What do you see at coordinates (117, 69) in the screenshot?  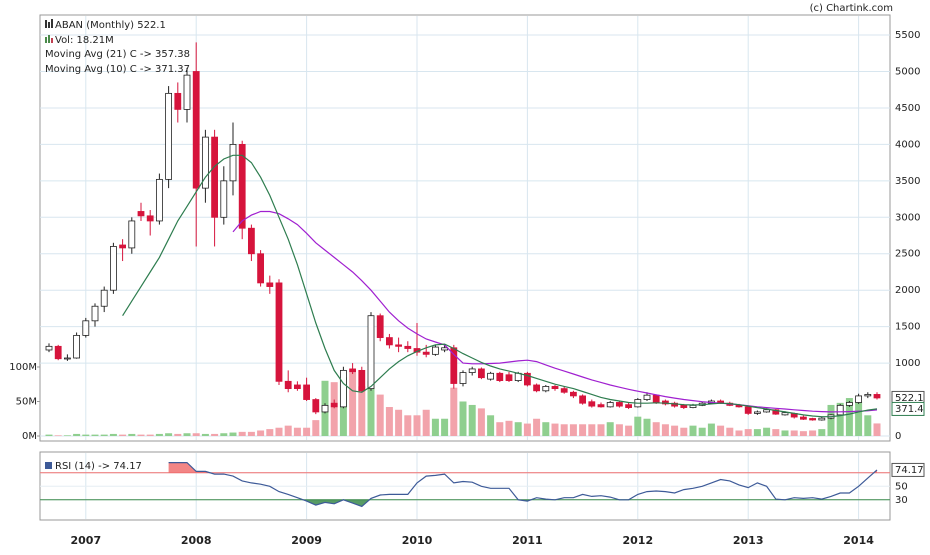 I see `legend-ma10: Moving Avg (10) C -> 371.37` at bounding box center [117, 69].